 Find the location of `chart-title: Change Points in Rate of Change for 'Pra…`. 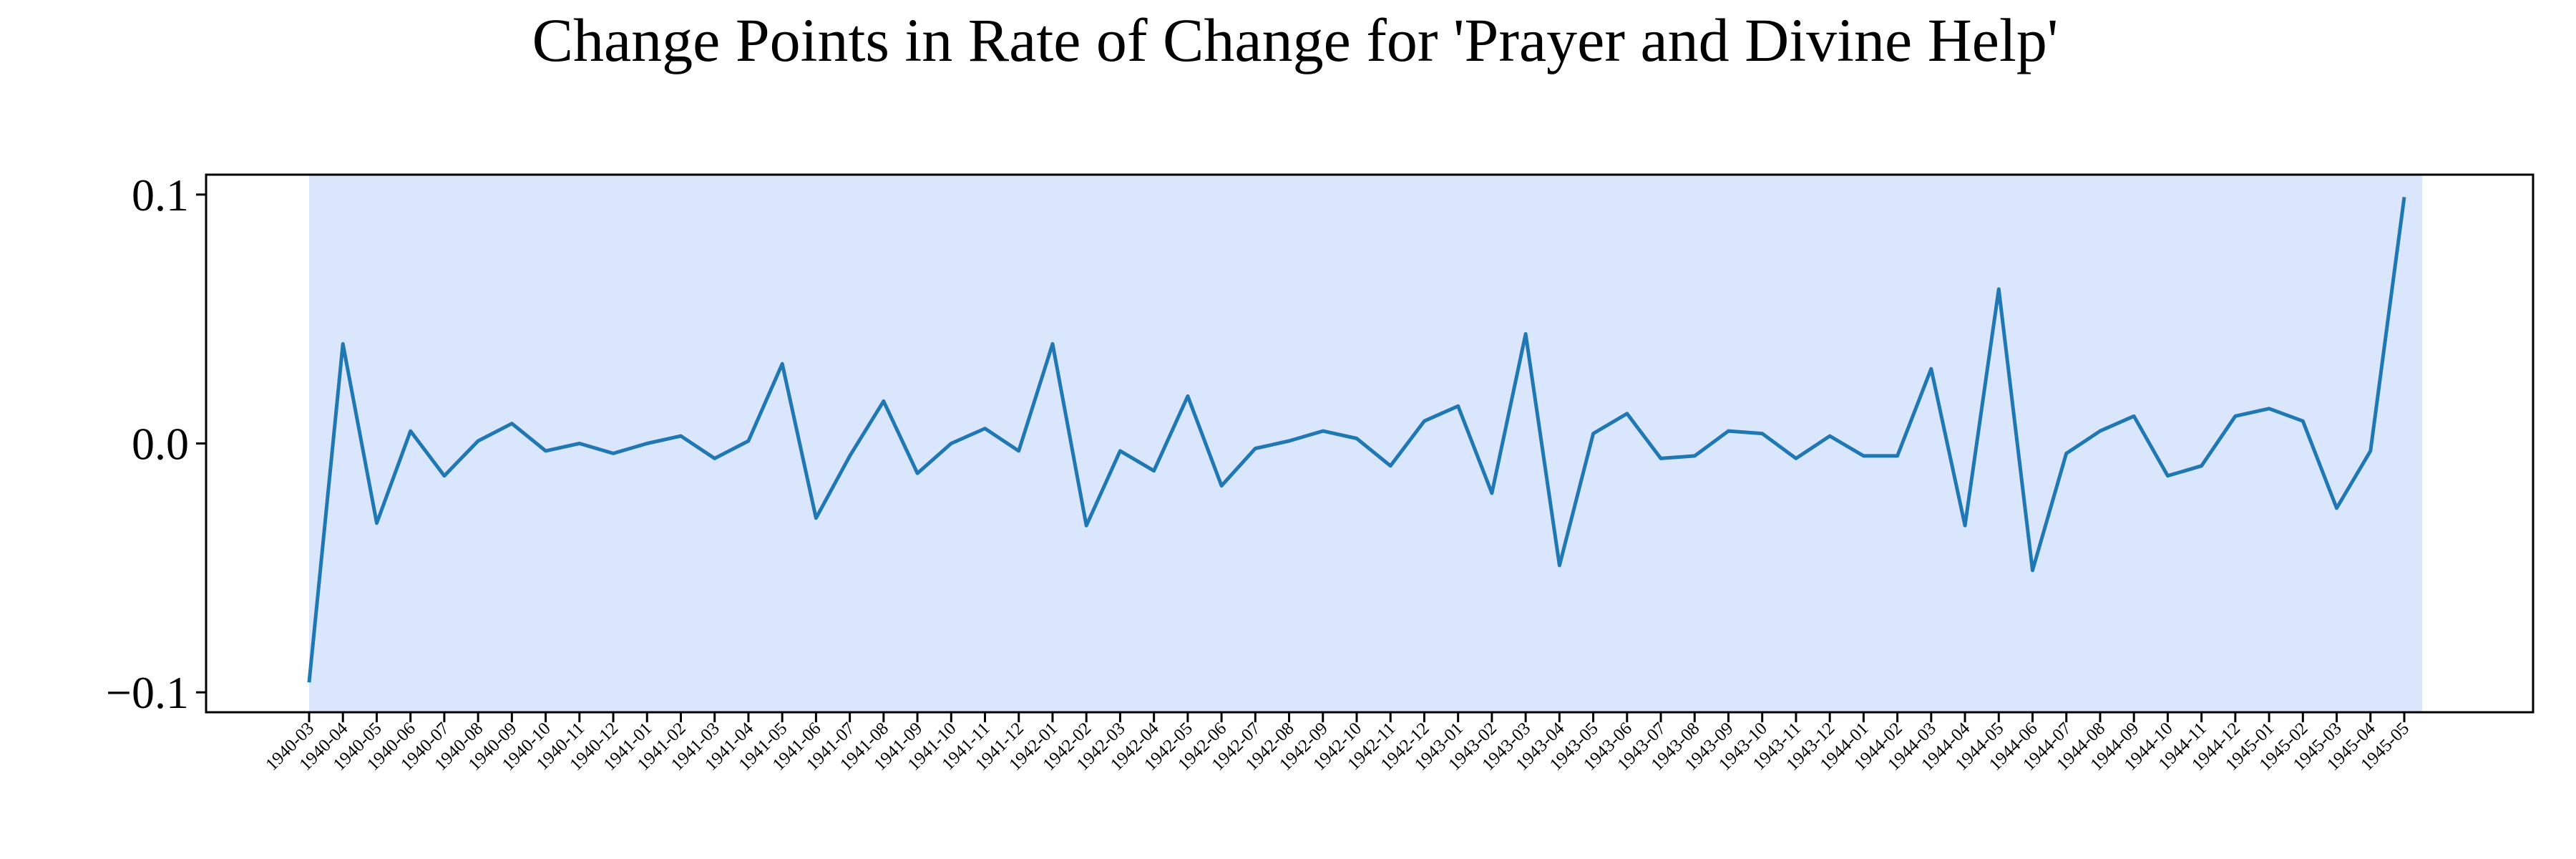

chart-title: Change Points in Rate of Change for 'Pra… is located at coordinates (1295, 40).